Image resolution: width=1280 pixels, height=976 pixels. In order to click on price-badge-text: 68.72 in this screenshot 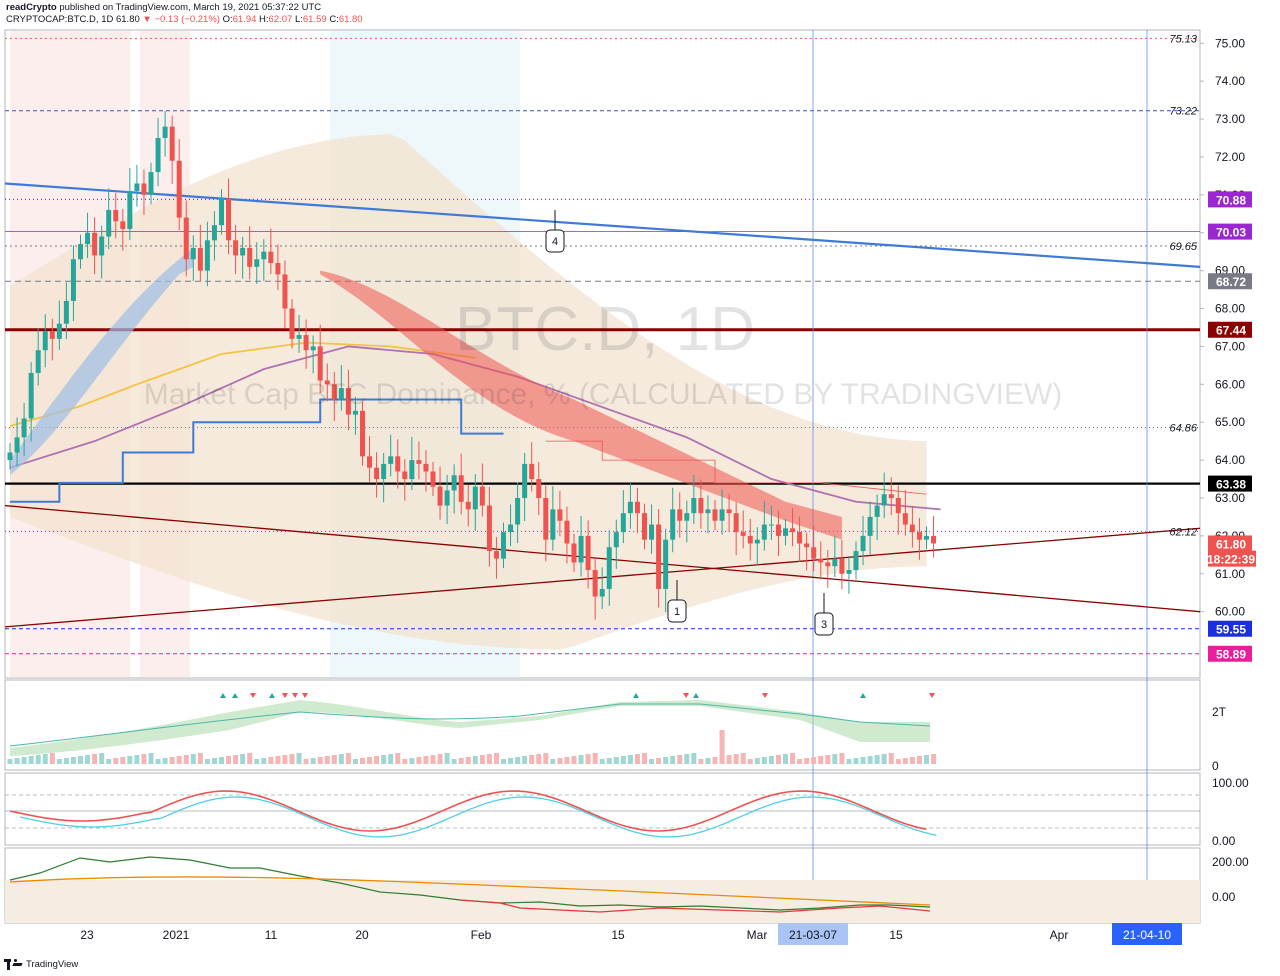, I will do `click(1231, 282)`.